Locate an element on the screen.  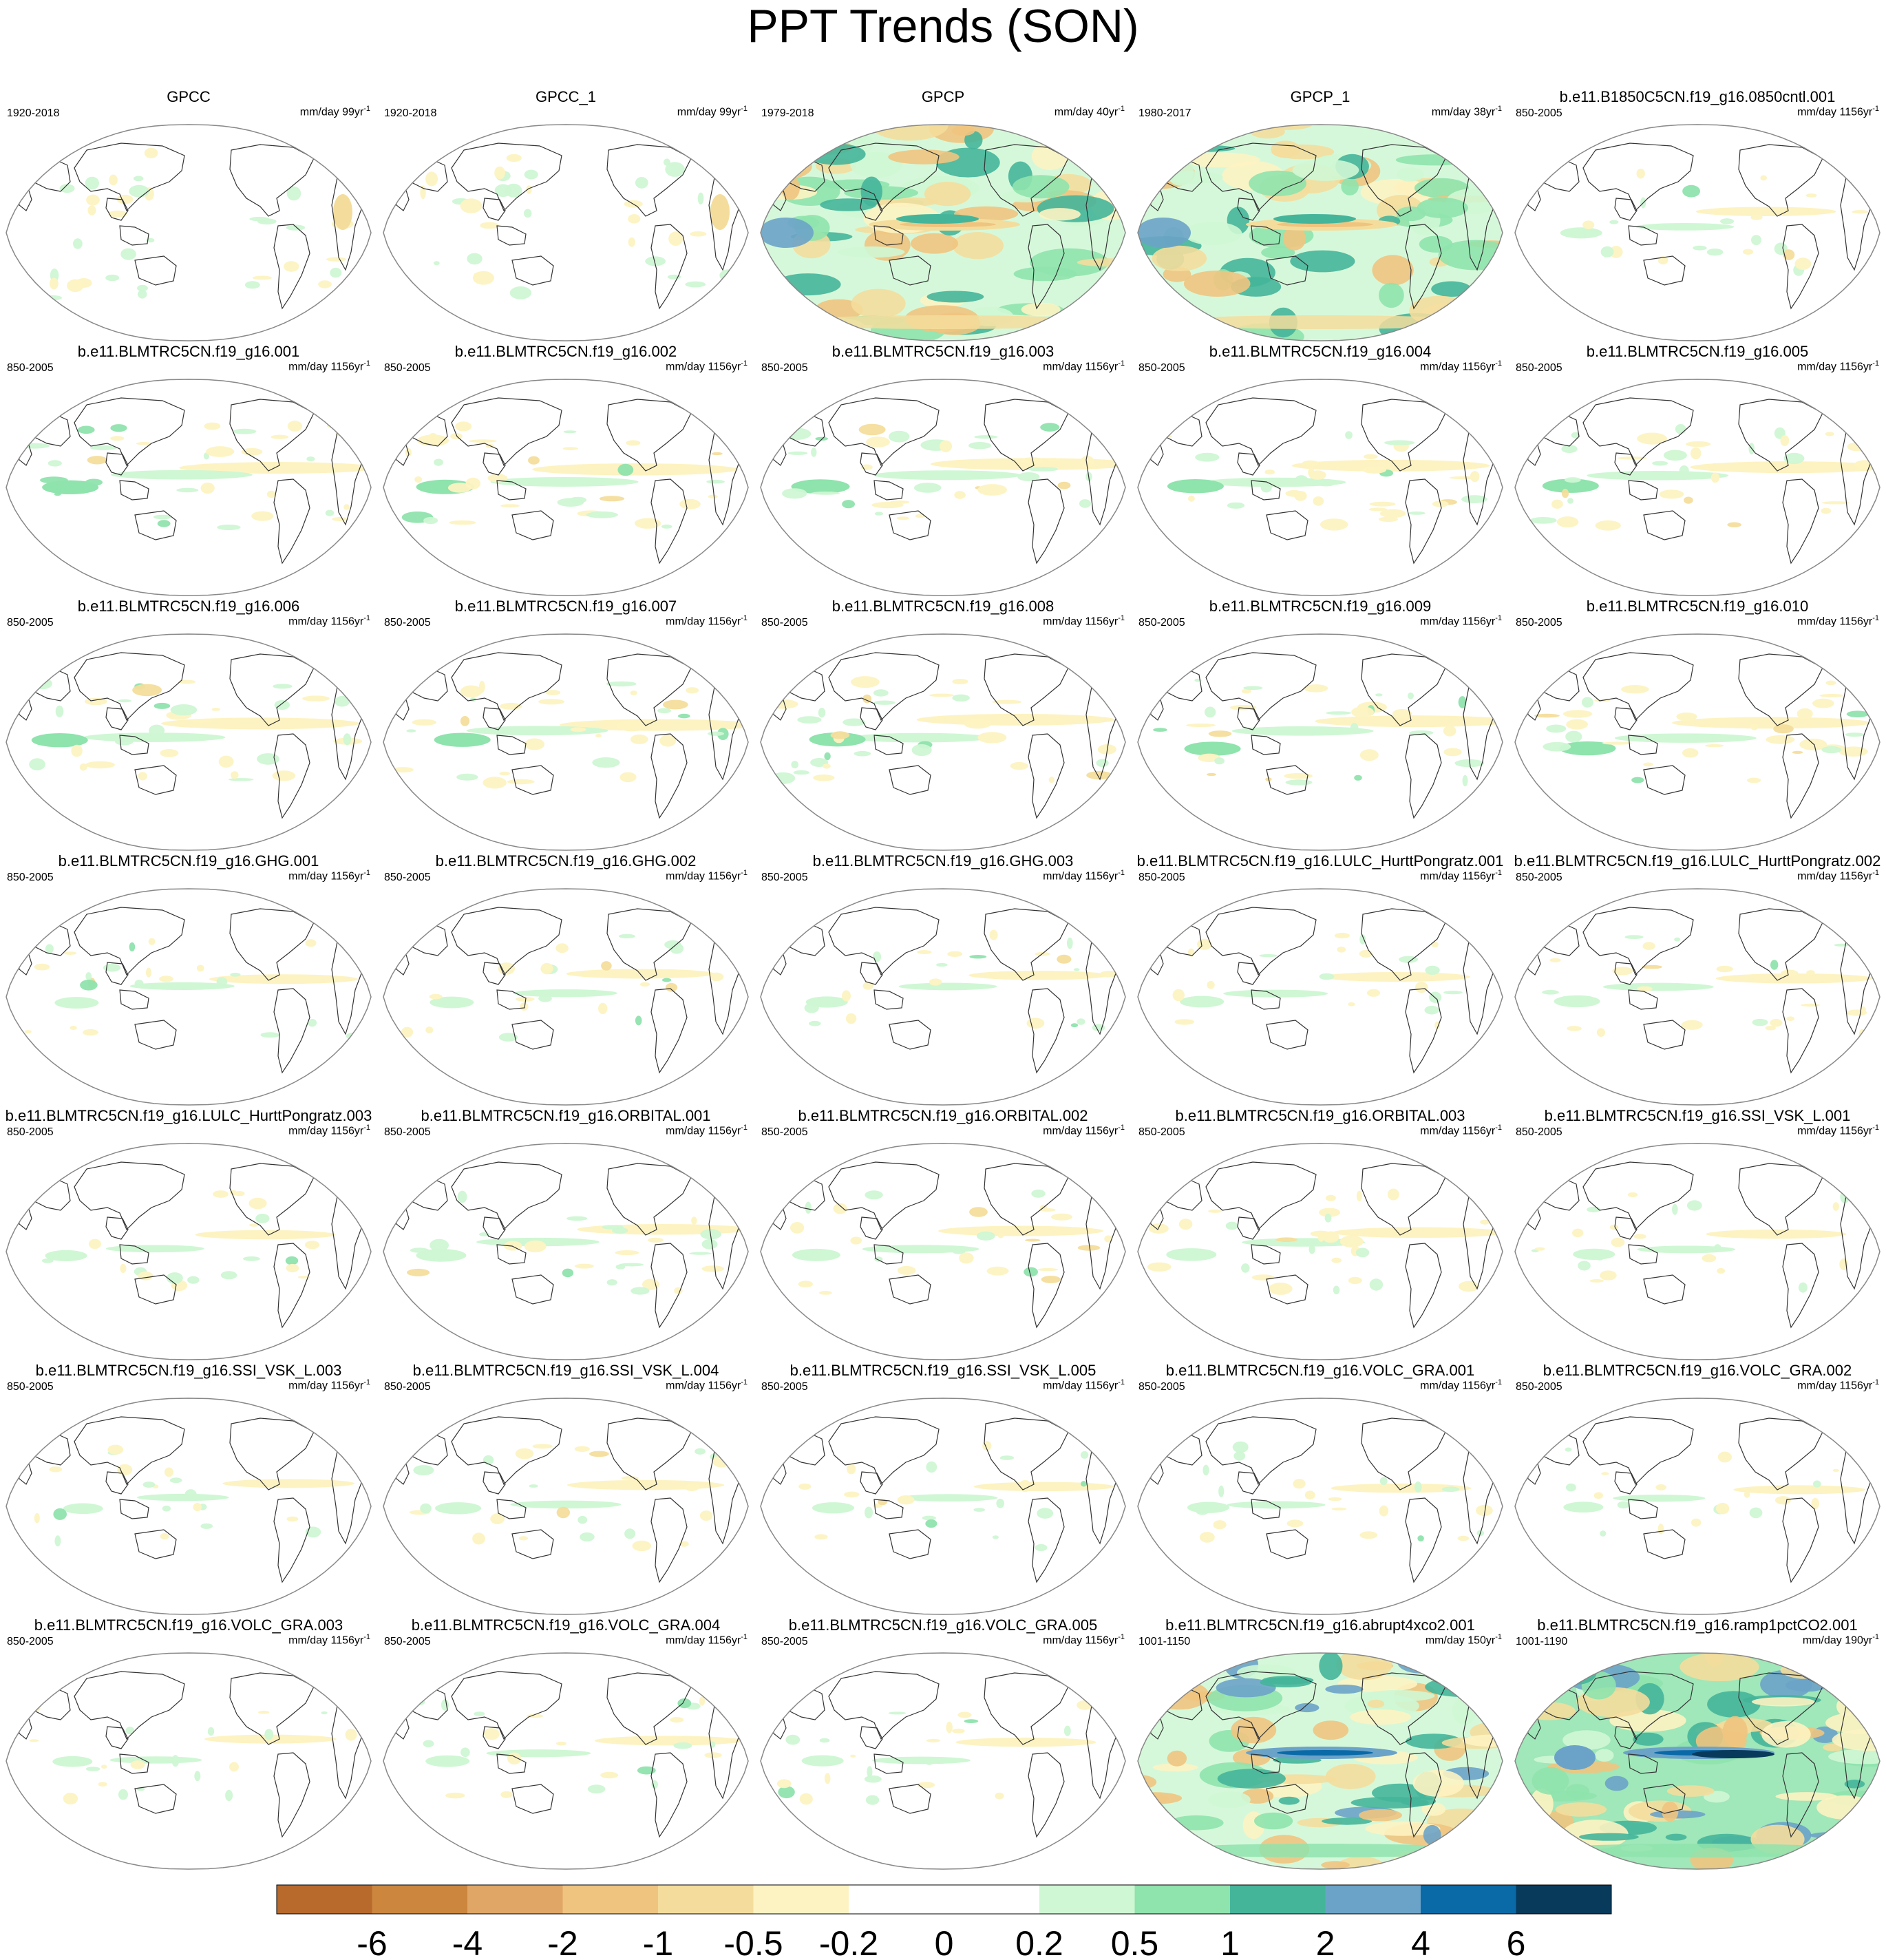
map-panel: GPCC_1 1920-2018 mm/day 99yr-1 is located at coordinates (565, 215).